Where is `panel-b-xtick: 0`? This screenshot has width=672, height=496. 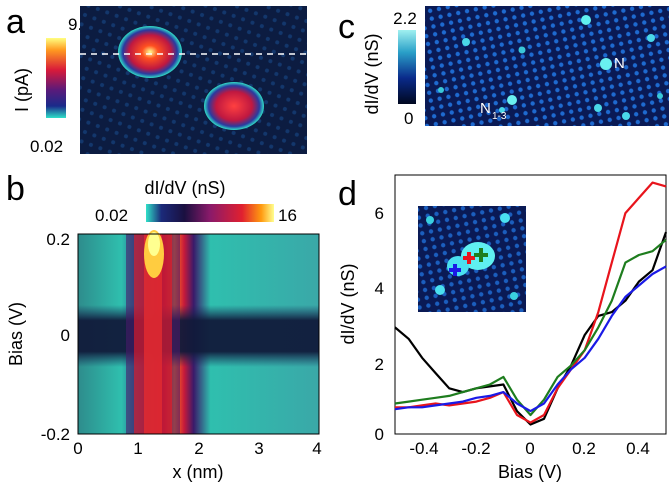 panel-b-xtick: 0 is located at coordinates (77, 448).